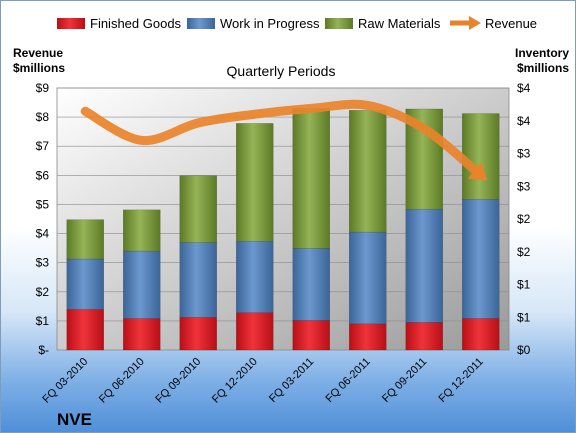 The height and width of the screenshot is (433, 576). What do you see at coordinates (43, 292) in the screenshot?
I see `y-left-tick-label: $2` at bounding box center [43, 292].